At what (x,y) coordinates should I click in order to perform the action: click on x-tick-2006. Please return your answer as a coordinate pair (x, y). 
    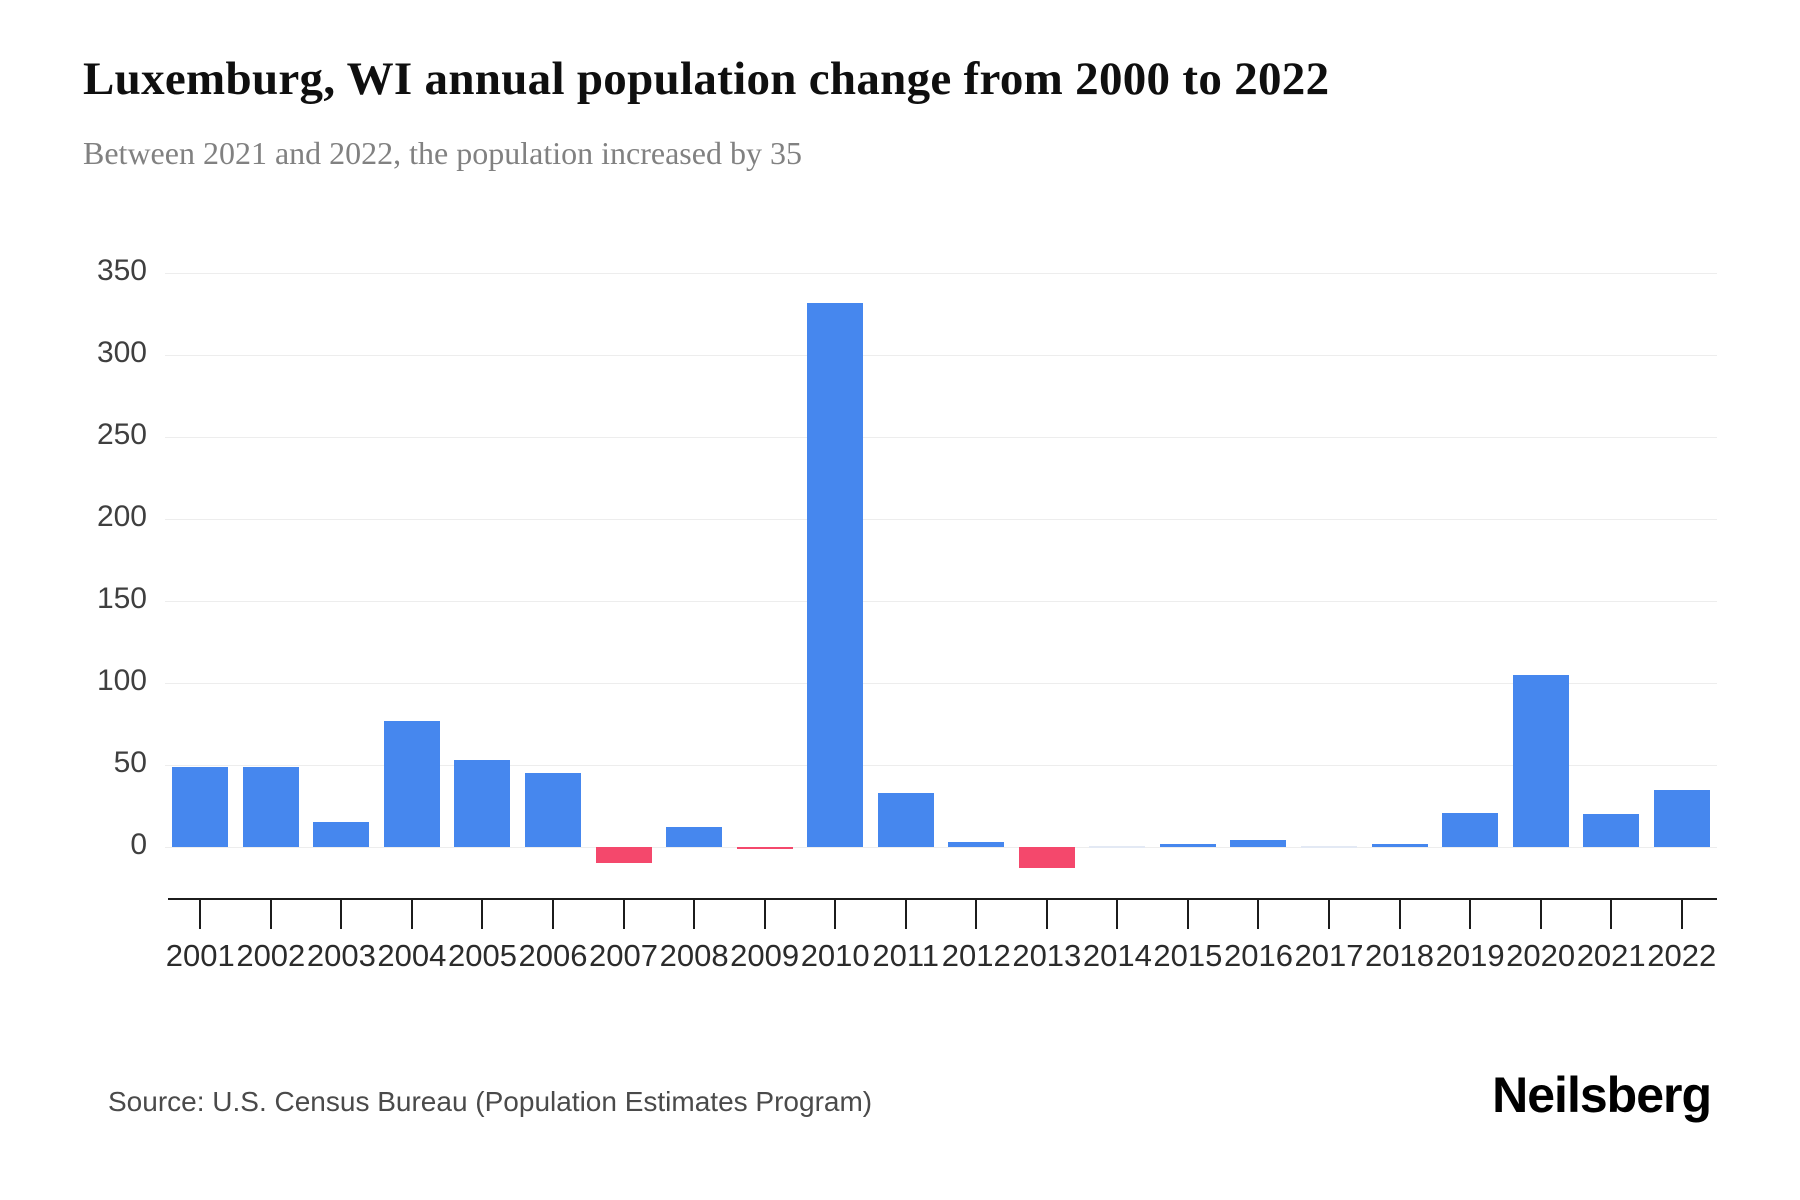
    Looking at the image, I should click on (553, 914).